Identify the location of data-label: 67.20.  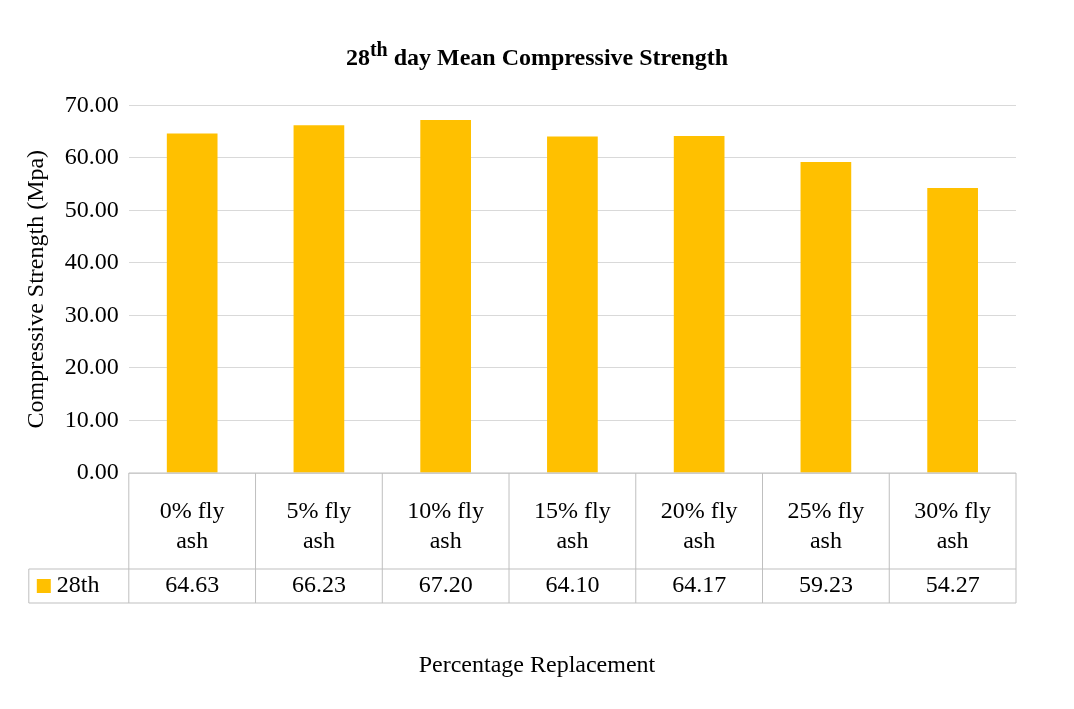
(445, 584).